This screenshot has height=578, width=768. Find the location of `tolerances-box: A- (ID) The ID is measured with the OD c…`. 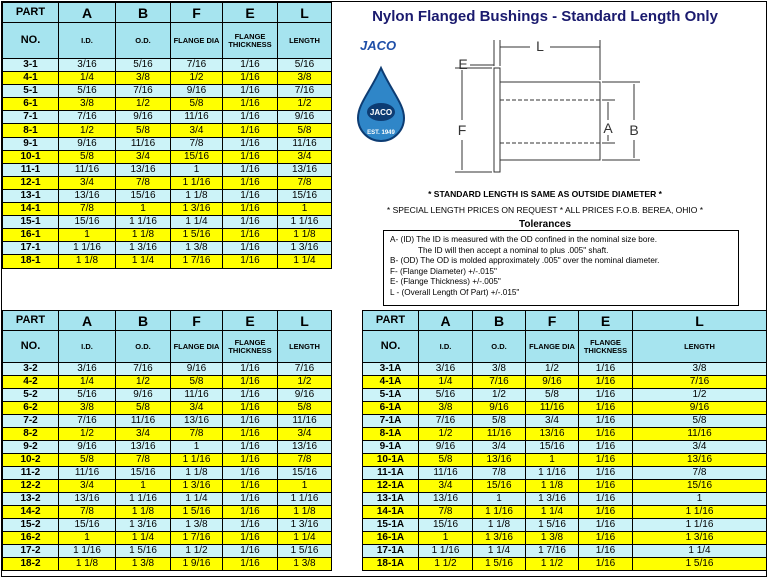

tolerances-box: A- (ID) The ID is measured with the OD c… is located at coordinates (561, 268).